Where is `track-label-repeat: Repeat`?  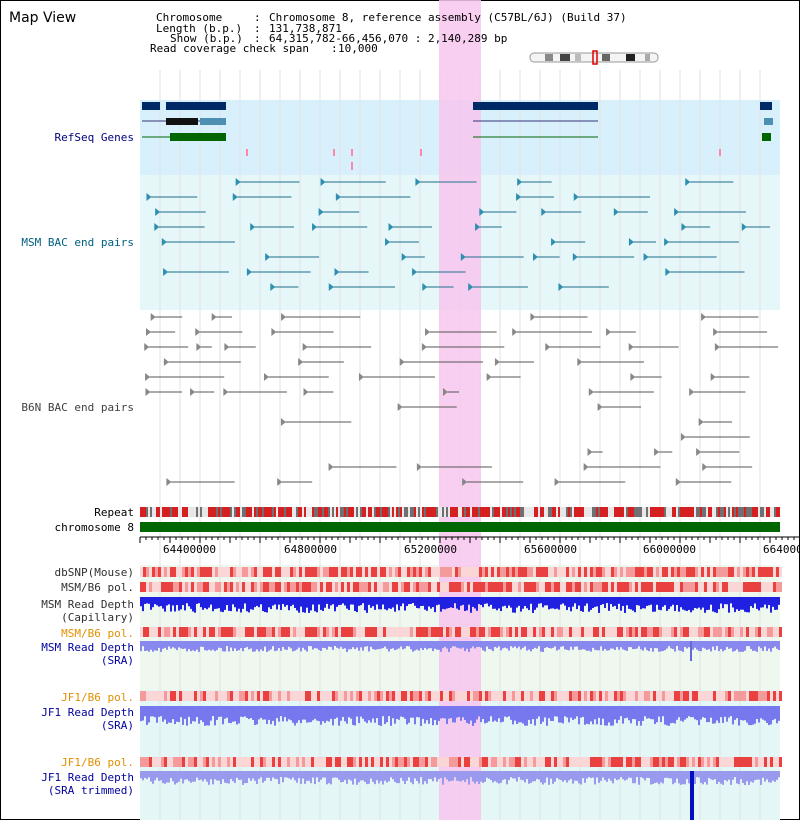 track-label-repeat: Repeat is located at coordinates (114, 512).